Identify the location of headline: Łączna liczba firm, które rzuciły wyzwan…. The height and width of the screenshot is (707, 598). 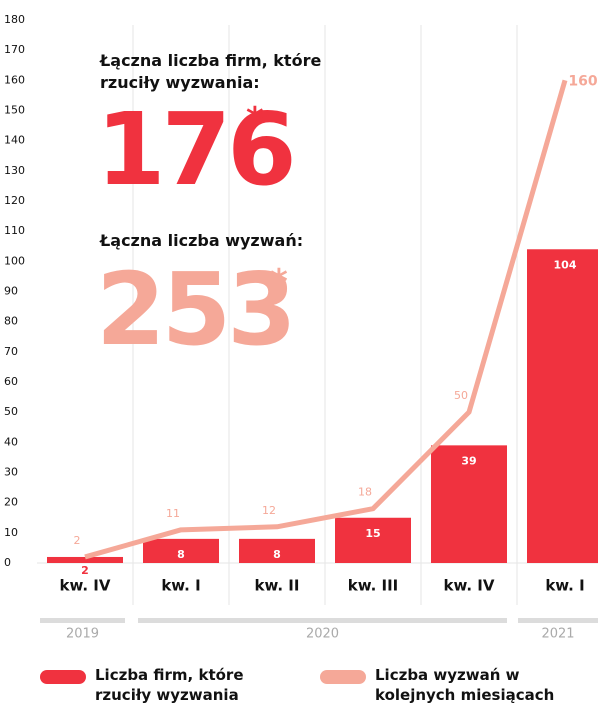
(211, 71).